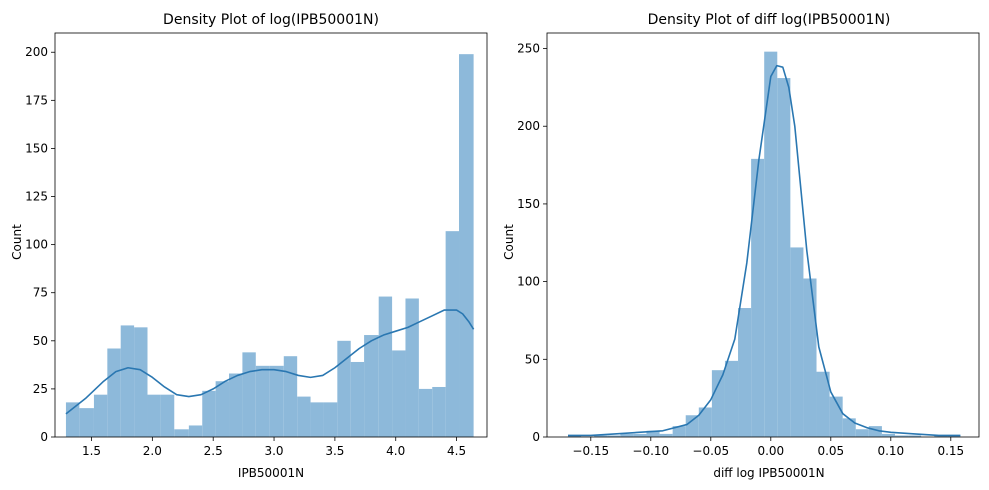  Describe the element at coordinates (532, 359) in the screenshot. I see `right-y-tick-label: 50` at that location.